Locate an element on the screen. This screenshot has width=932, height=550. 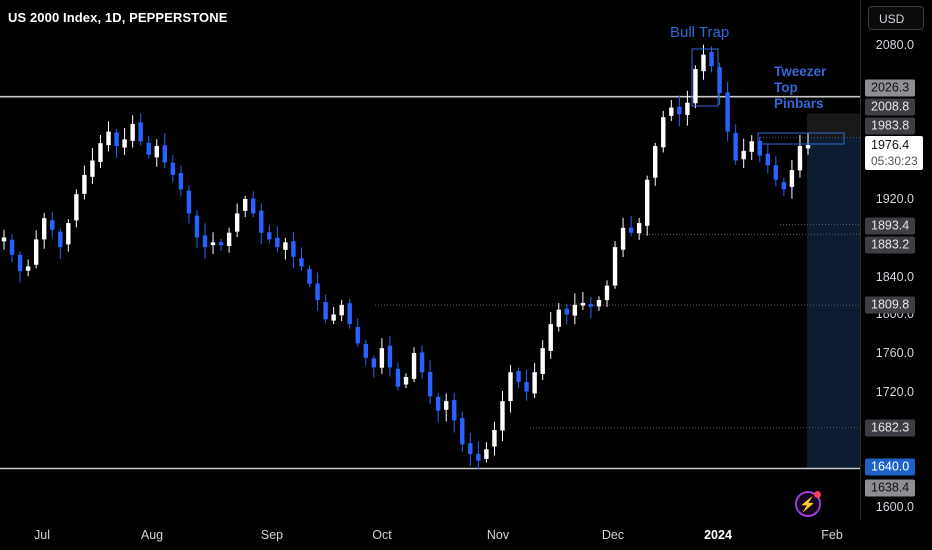
price-tick: 1600.0 is located at coordinates (894, 507).